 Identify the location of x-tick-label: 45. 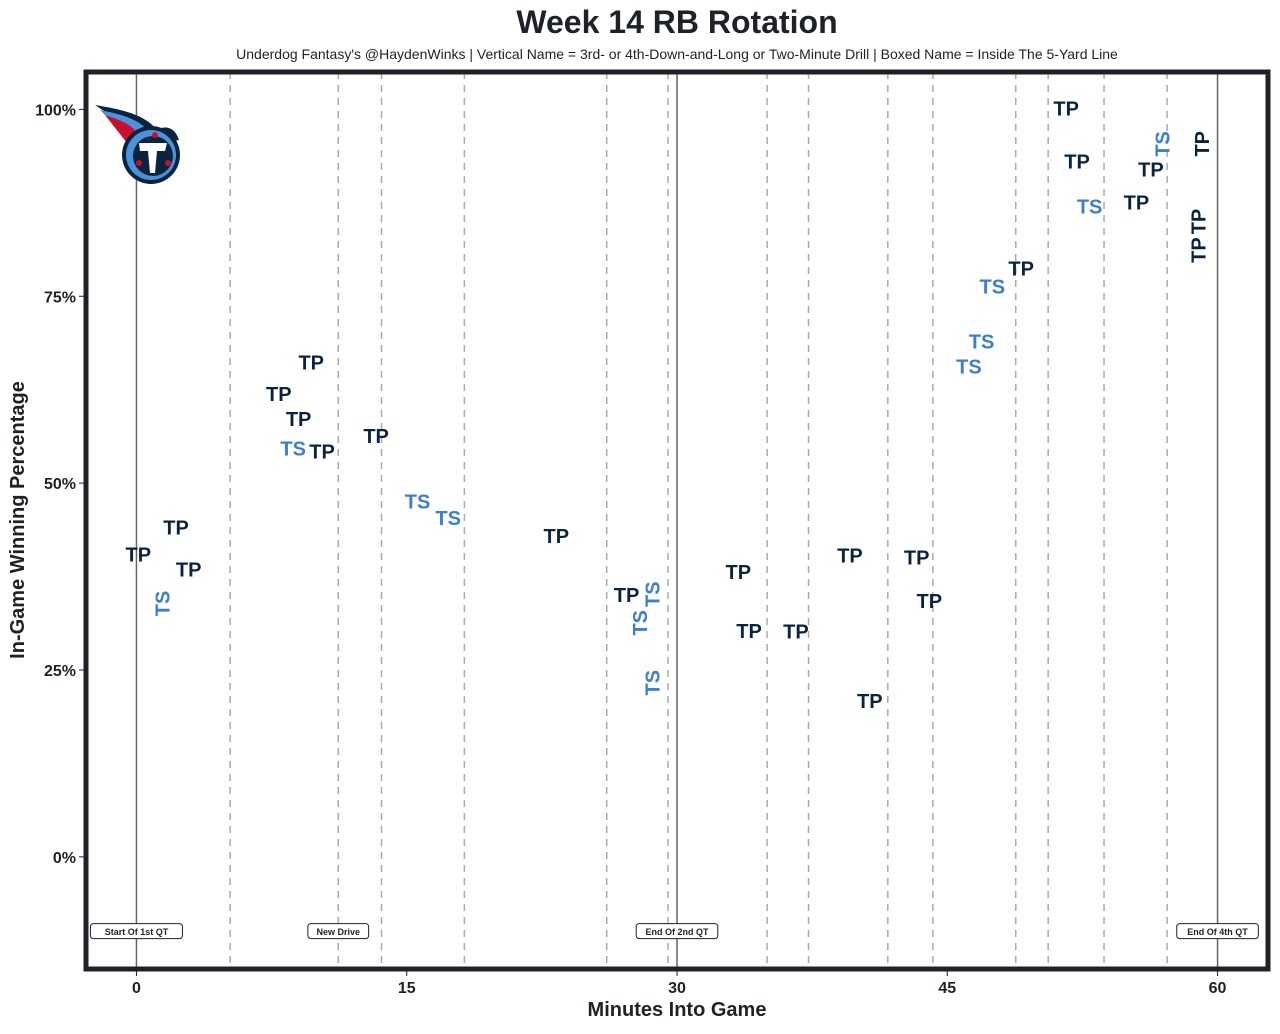
(947, 988).